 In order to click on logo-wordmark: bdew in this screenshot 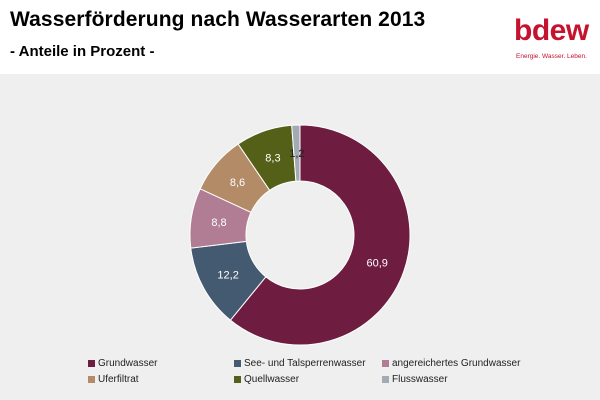, I will do `click(551, 30)`.